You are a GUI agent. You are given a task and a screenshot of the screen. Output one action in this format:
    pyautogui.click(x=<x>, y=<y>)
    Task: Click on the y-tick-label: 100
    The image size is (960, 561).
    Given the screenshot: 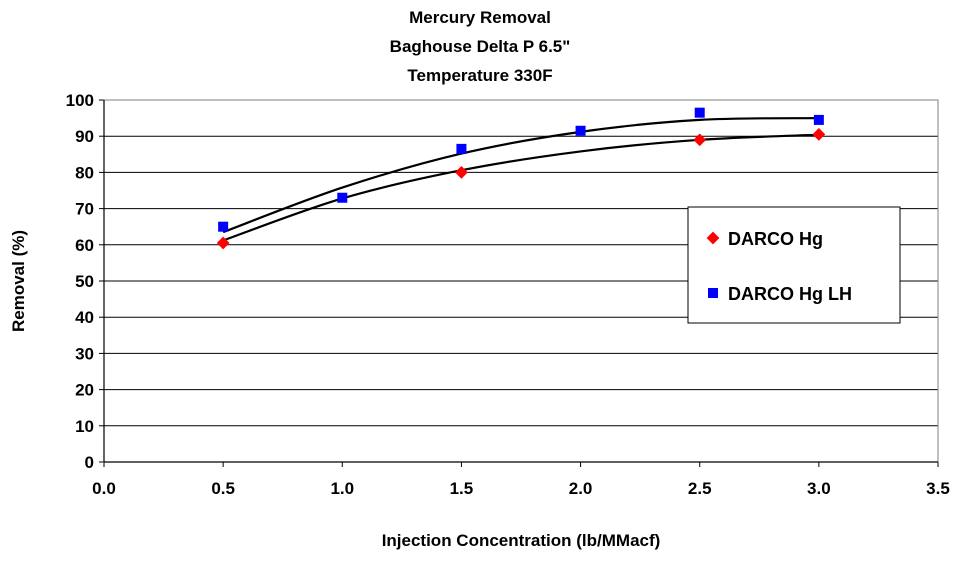 What is the action you would take?
    pyautogui.click(x=80, y=100)
    